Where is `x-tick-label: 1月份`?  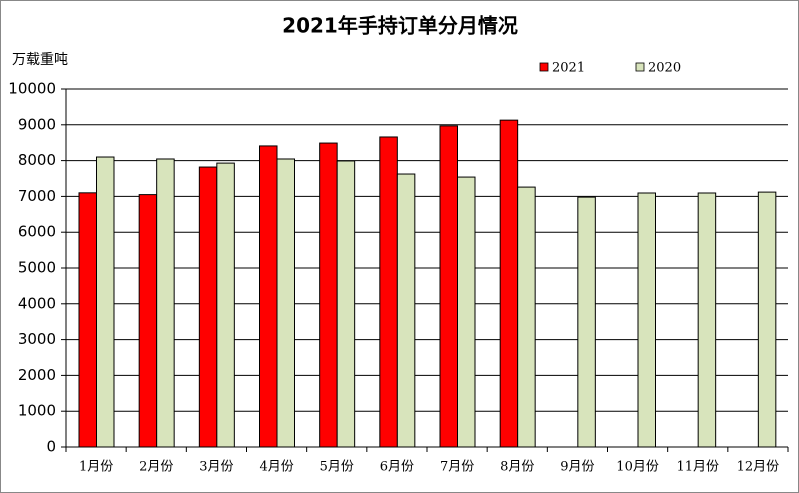
x-tick-label: 1月份 is located at coordinates (96, 467).